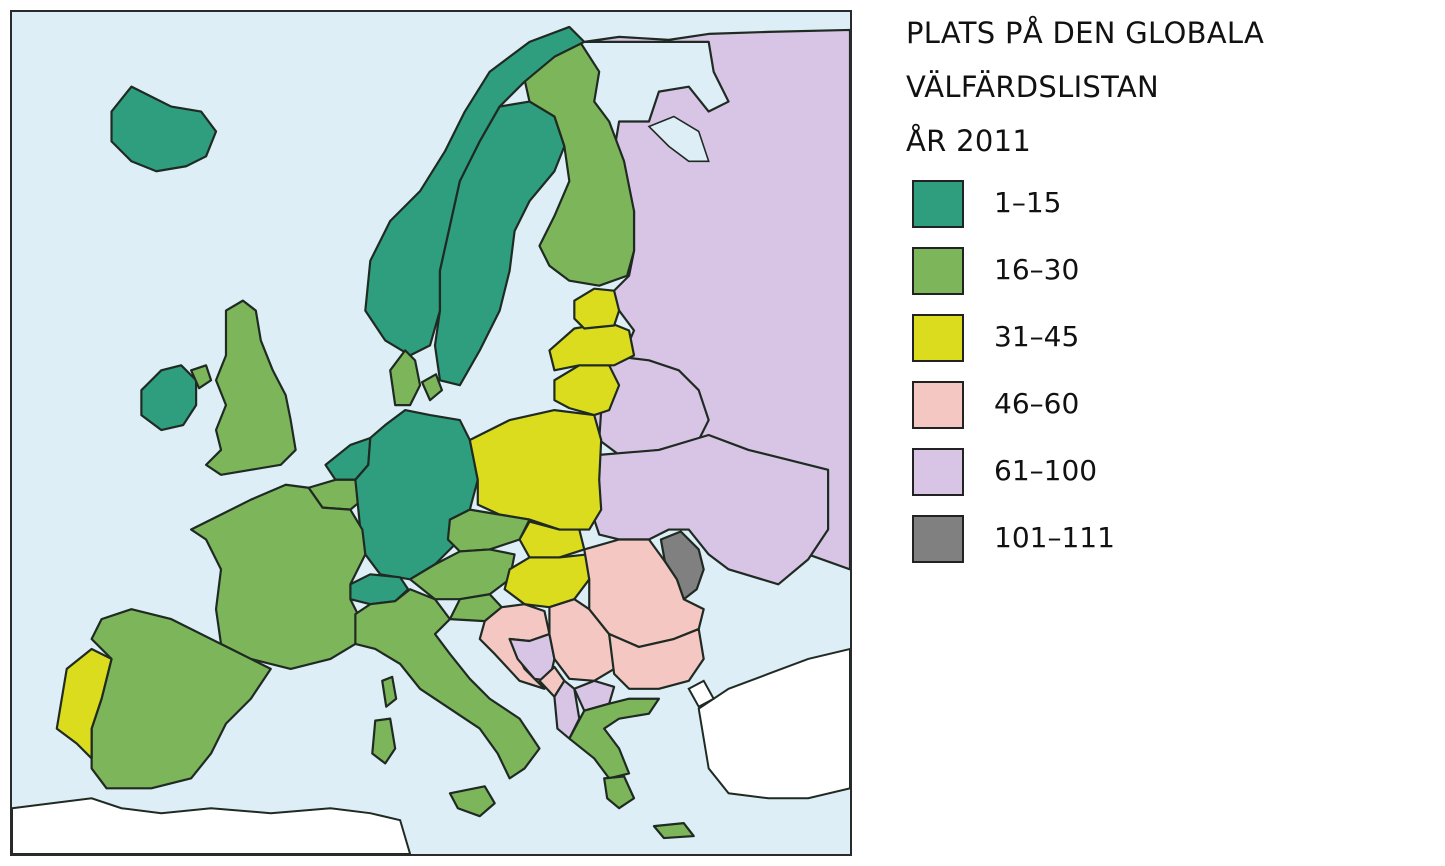 Image resolution: width=1445 pixels, height=866 pixels. What do you see at coordinates (535, 470) in the screenshot?
I see `region-poland` at bounding box center [535, 470].